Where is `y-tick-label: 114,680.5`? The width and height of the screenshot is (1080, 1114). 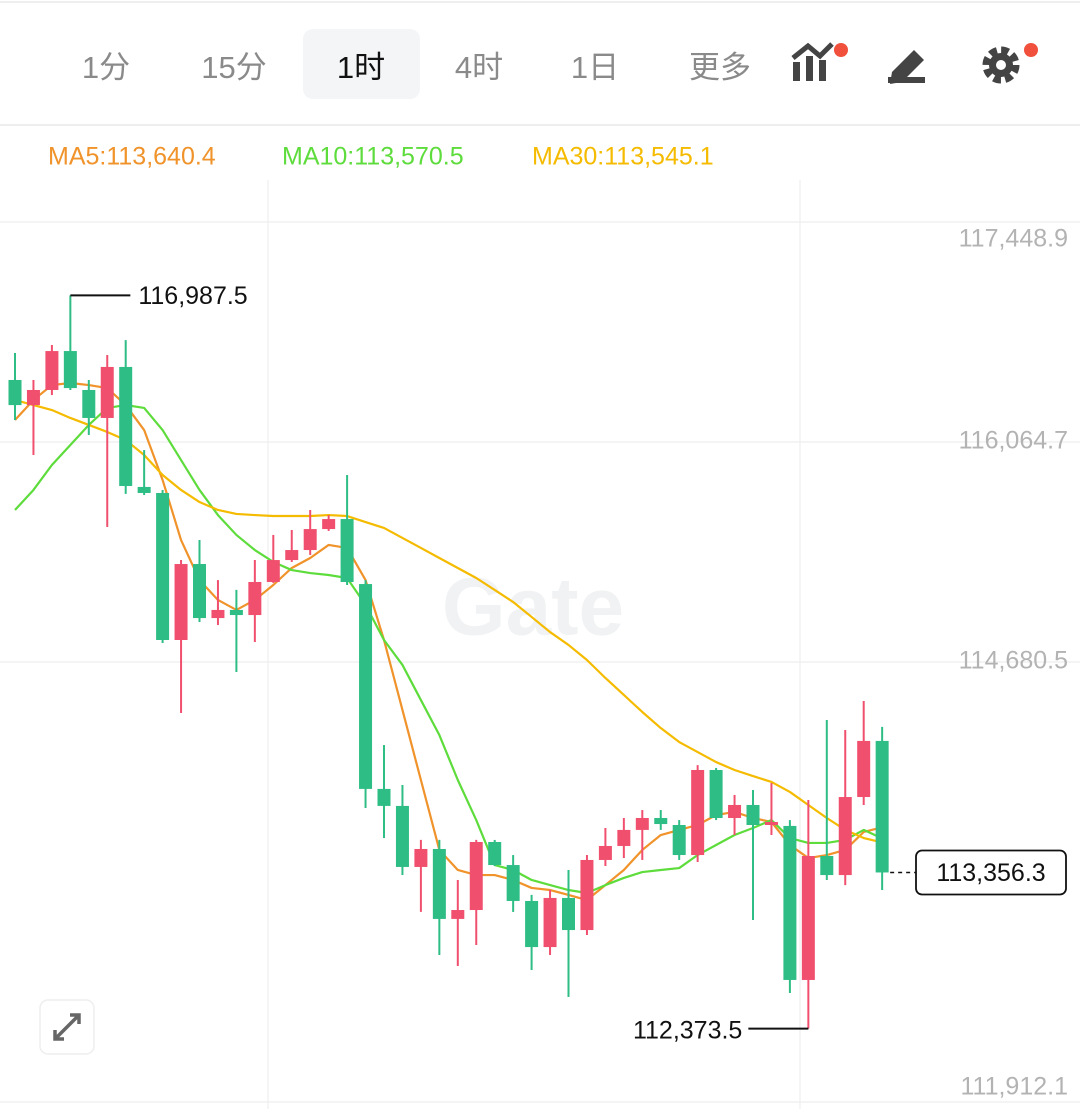
y-tick-label: 114,680.5 is located at coordinates (1013, 661).